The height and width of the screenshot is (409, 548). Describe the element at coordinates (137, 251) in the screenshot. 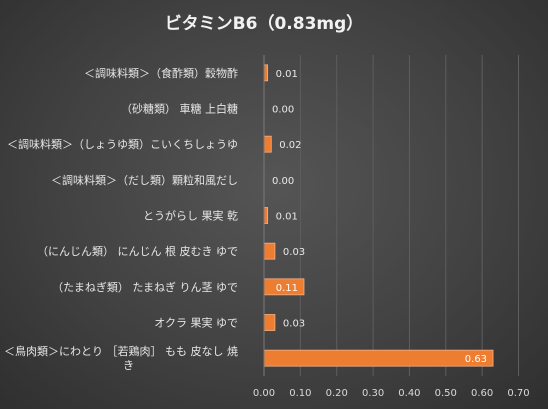

I see `category-label: （にんじん類） にんじん 根 皮むき ゆで` at that location.